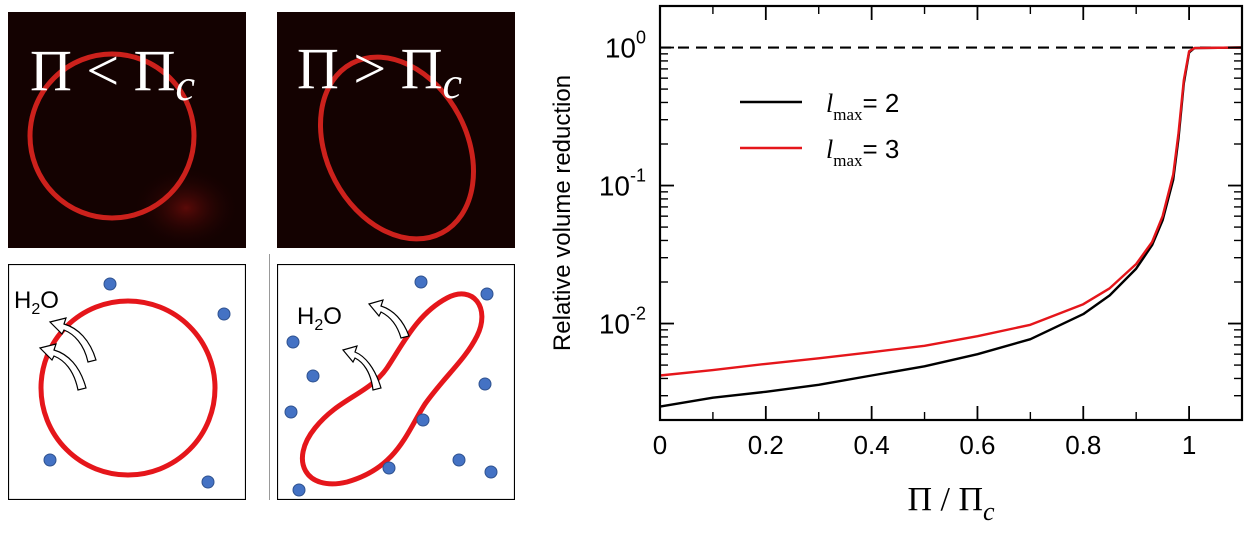 Image resolution: width=1251 pixels, height=541 pixels. What do you see at coordinates (562, 213) in the screenshot?
I see `y-axis-label: Relative volume reduction` at bounding box center [562, 213].